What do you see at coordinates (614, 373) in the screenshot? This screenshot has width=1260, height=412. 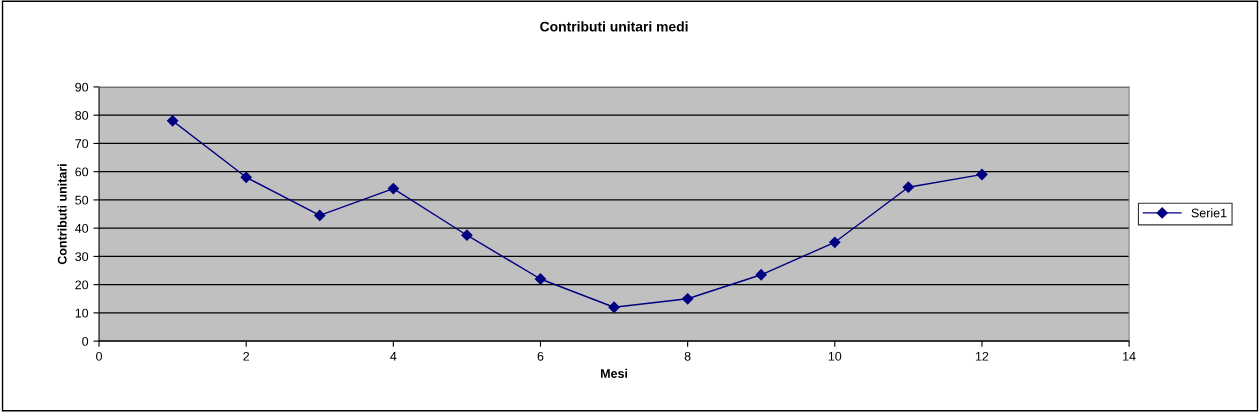 I see `x-axis-title: Mesi` at bounding box center [614, 373].